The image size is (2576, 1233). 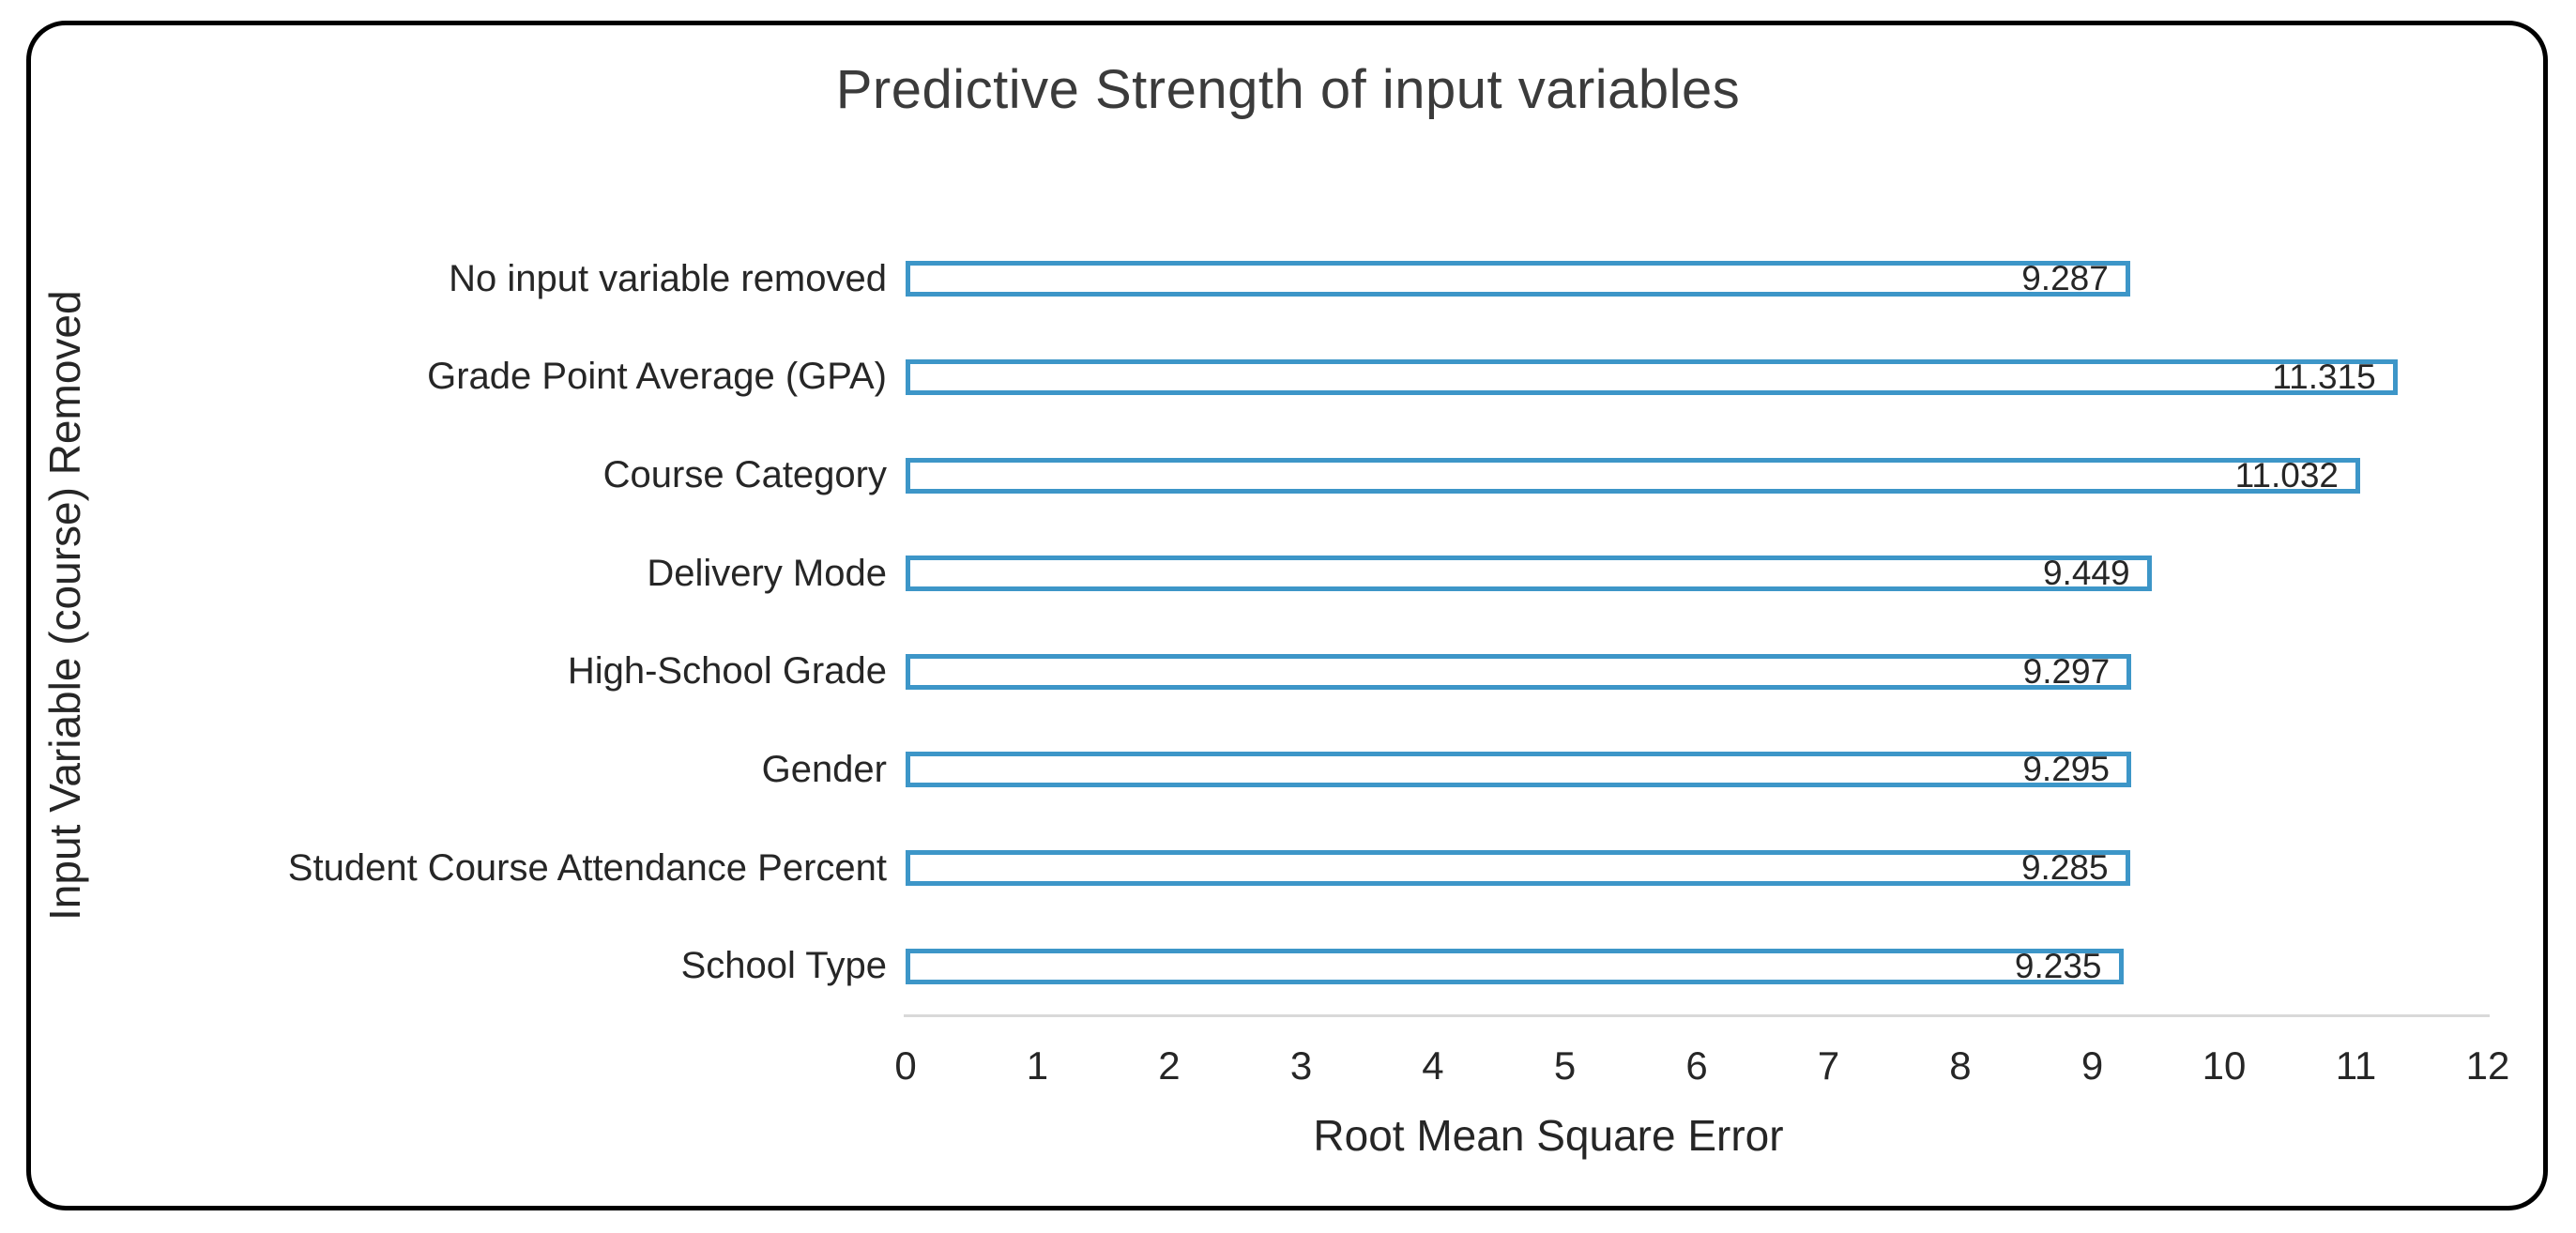 What do you see at coordinates (2066, 769) in the screenshot?
I see `bar-value-label: 9.295` at bounding box center [2066, 769].